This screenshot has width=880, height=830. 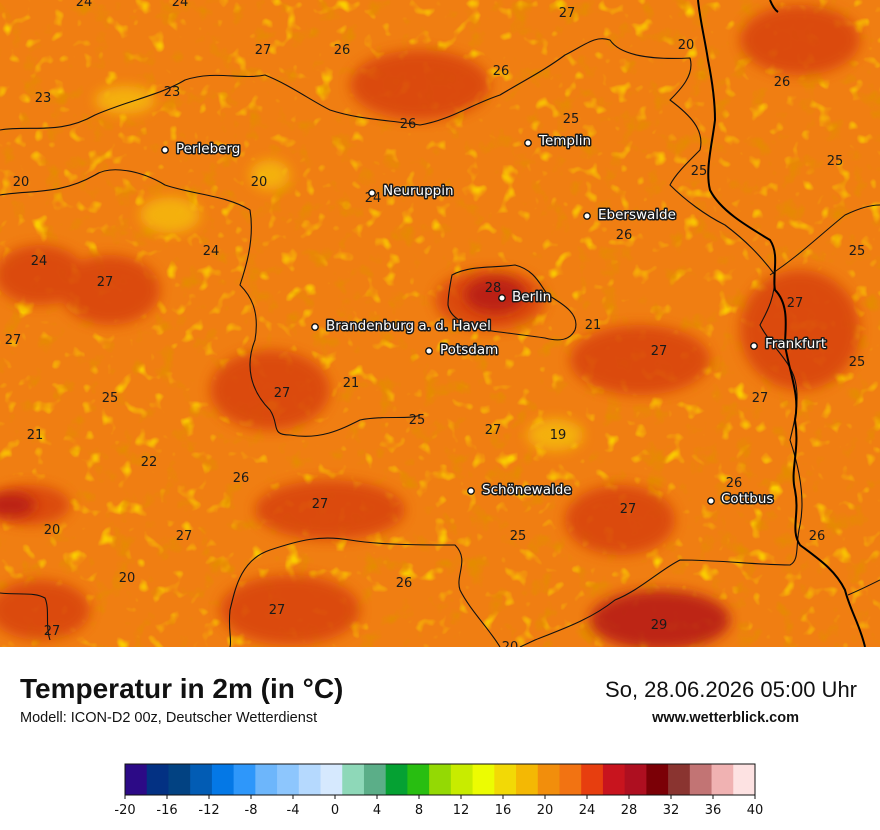 What do you see at coordinates (731, 689) in the screenshot?
I see `forecast-datetime: So, 28.06.2026 05:00 Uhr` at bounding box center [731, 689].